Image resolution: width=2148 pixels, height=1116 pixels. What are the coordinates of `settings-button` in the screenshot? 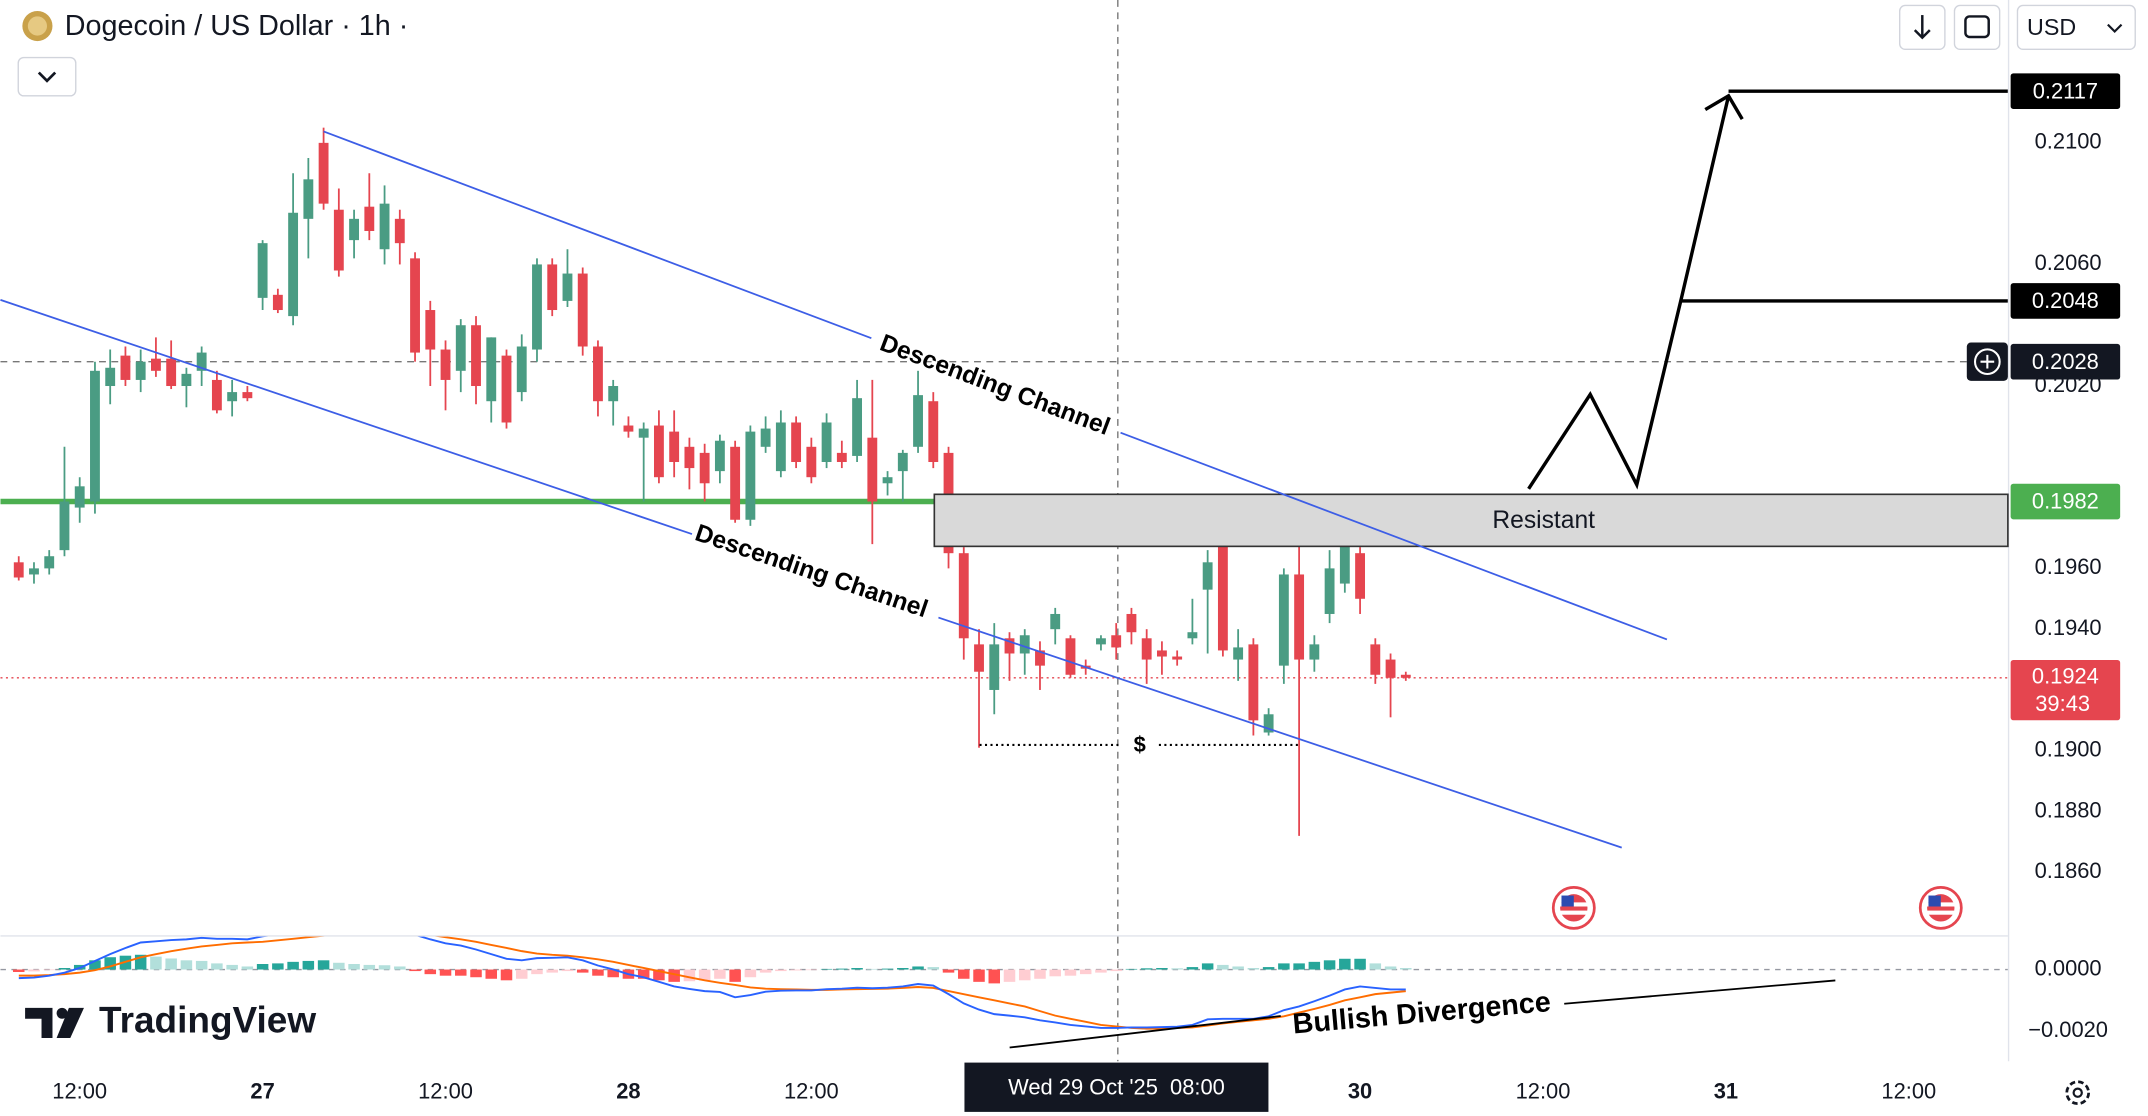 It's located at (2078, 1093).